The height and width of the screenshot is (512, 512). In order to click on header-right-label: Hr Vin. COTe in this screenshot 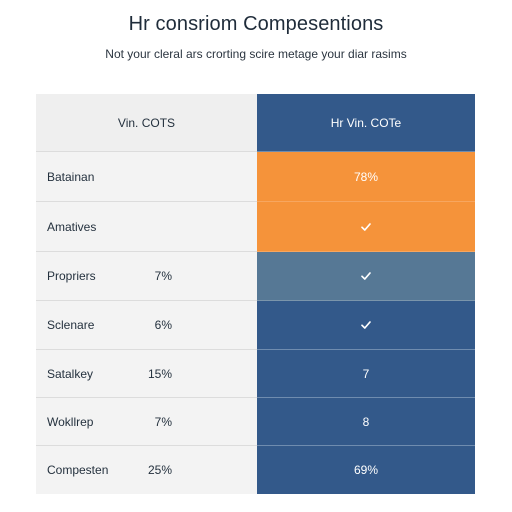, I will do `click(366, 122)`.